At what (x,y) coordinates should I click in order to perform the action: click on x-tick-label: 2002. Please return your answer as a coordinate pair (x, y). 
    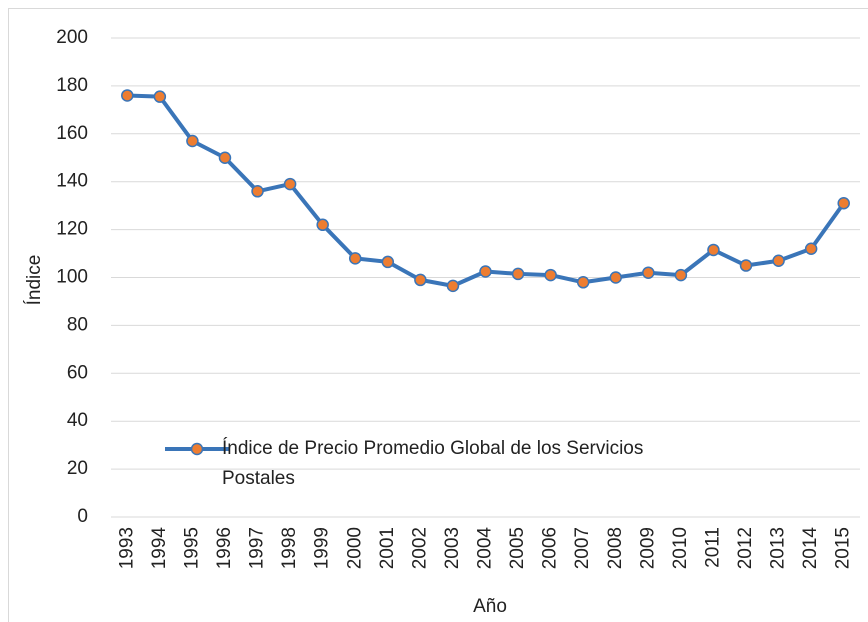
    Looking at the image, I should click on (419, 548).